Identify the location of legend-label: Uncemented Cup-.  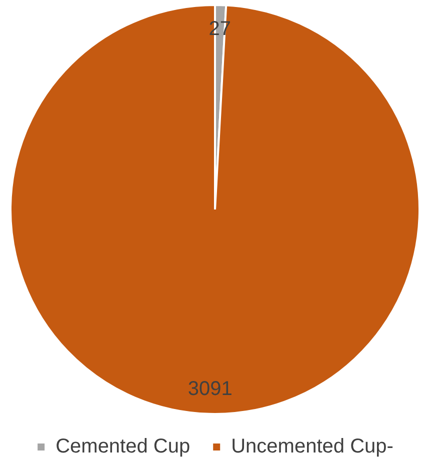
(312, 447).